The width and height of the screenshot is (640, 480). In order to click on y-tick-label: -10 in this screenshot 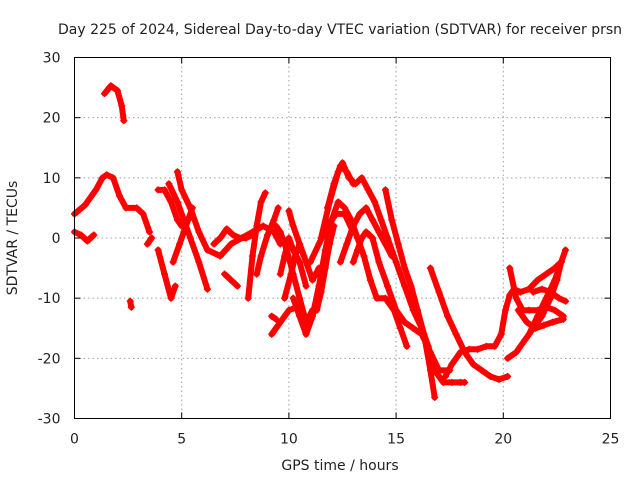, I will do `click(49, 299)`.